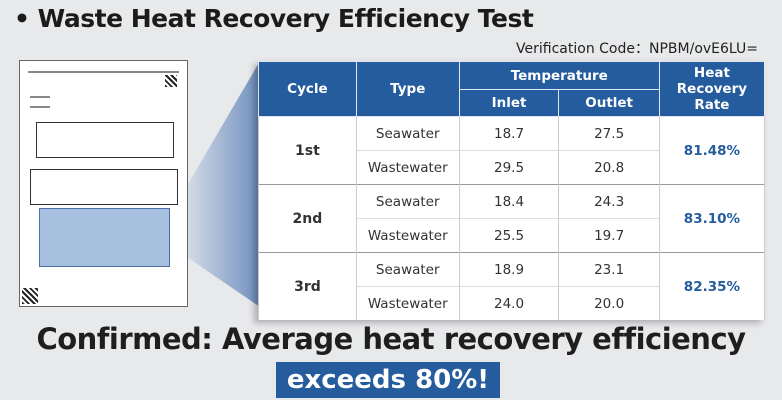  Describe the element at coordinates (509, 103) in the screenshot. I see `header-inlet: Inlet` at that location.